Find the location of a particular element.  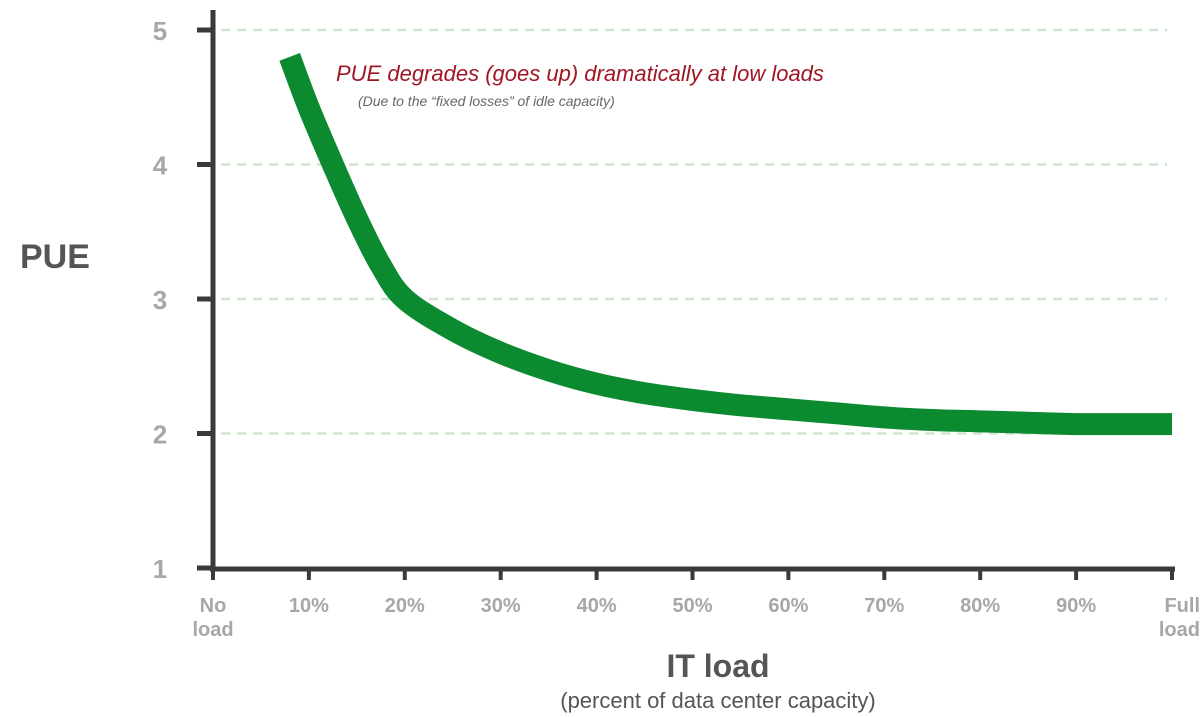

y-axis-label: PUE is located at coordinates (55, 257).